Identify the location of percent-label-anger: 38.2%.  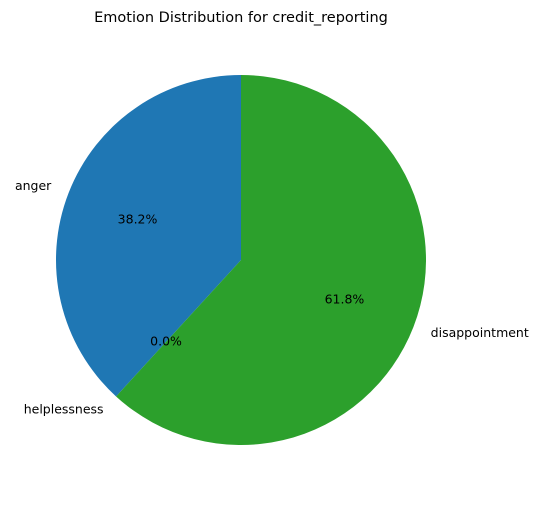
(138, 218).